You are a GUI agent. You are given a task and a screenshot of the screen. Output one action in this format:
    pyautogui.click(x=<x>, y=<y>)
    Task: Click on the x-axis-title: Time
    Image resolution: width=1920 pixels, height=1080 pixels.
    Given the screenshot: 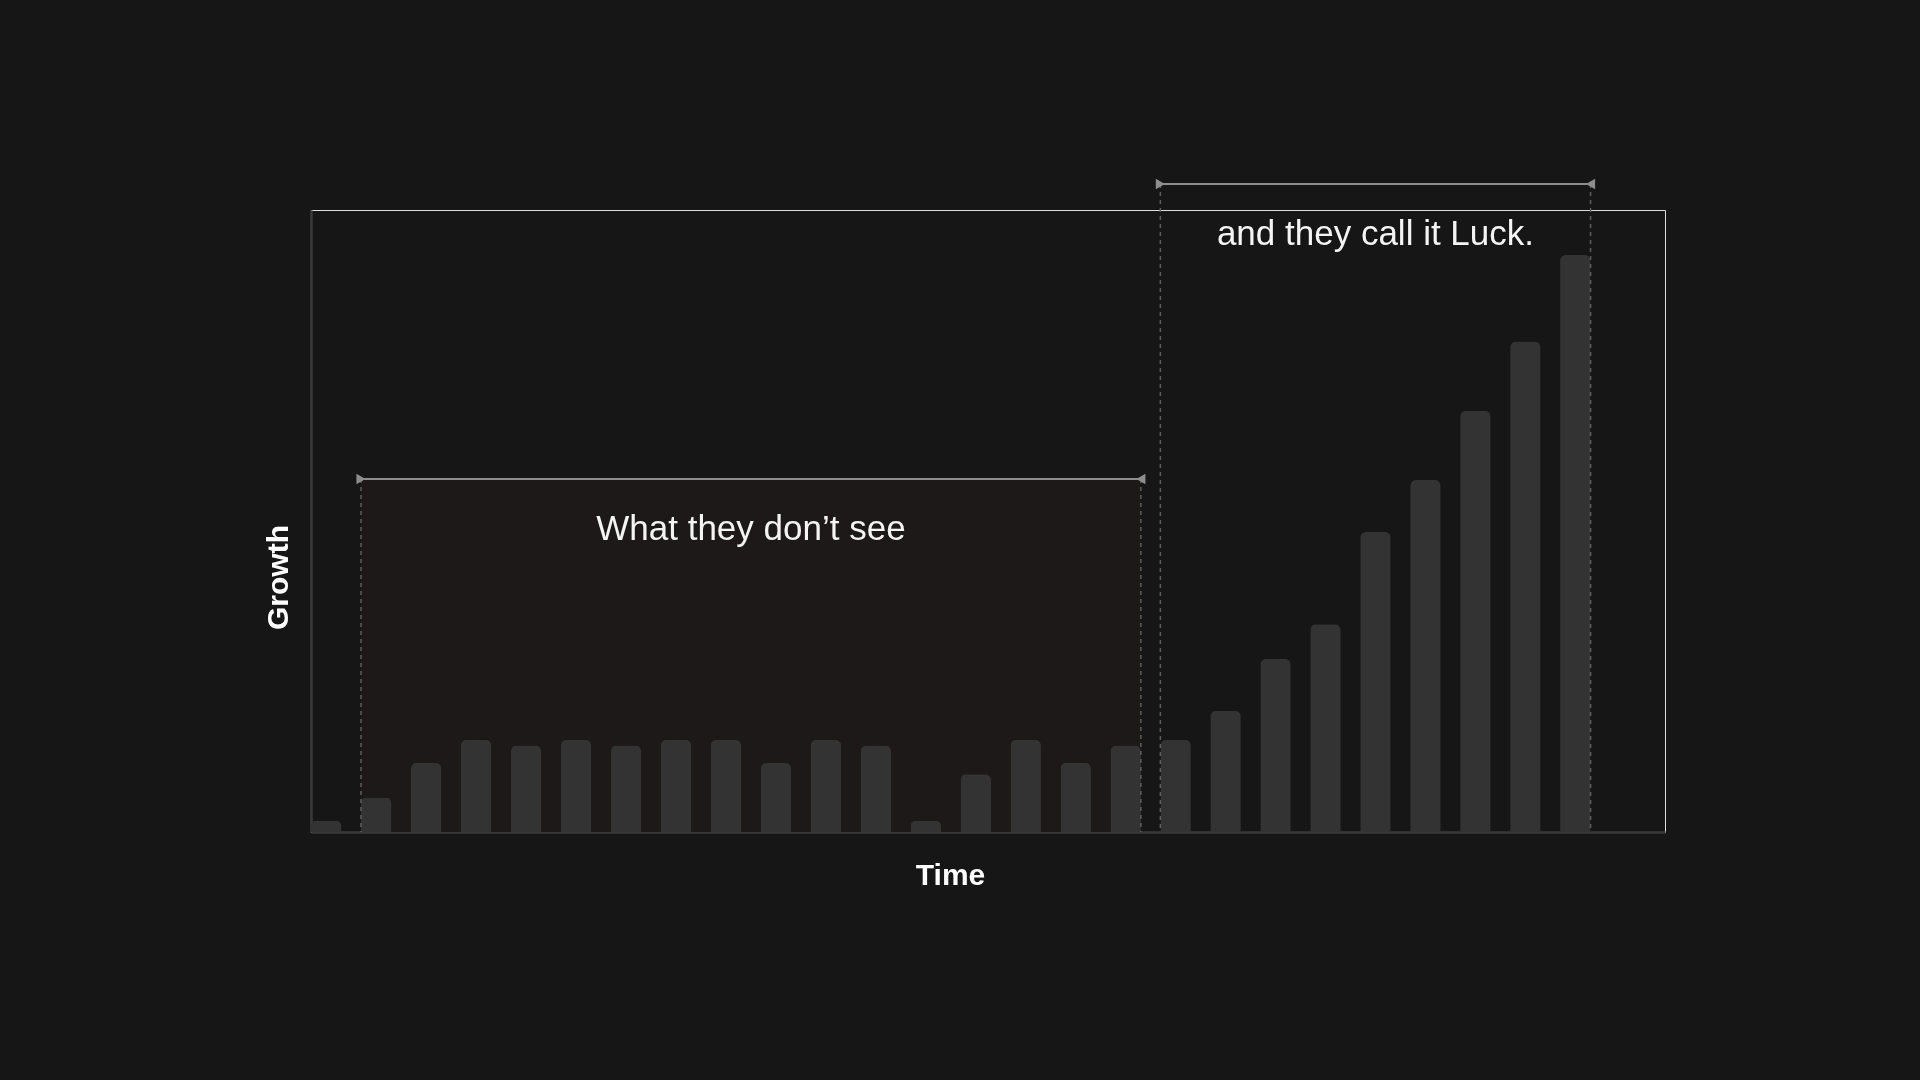 What is the action you would take?
    pyautogui.click(x=950, y=874)
    